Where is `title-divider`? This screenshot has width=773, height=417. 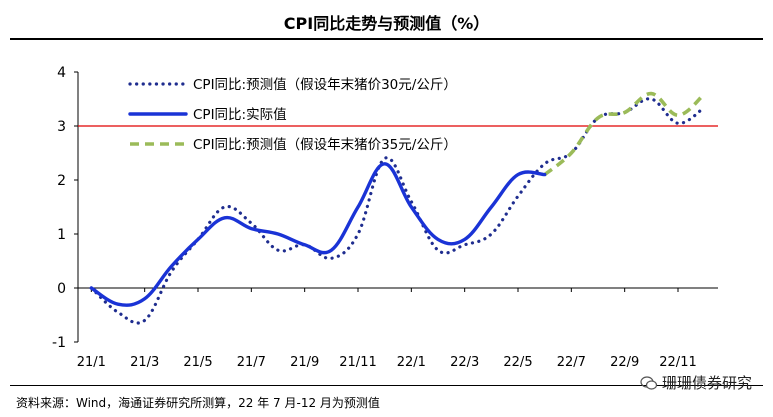 title-divider is located at coordinates (386, 39).